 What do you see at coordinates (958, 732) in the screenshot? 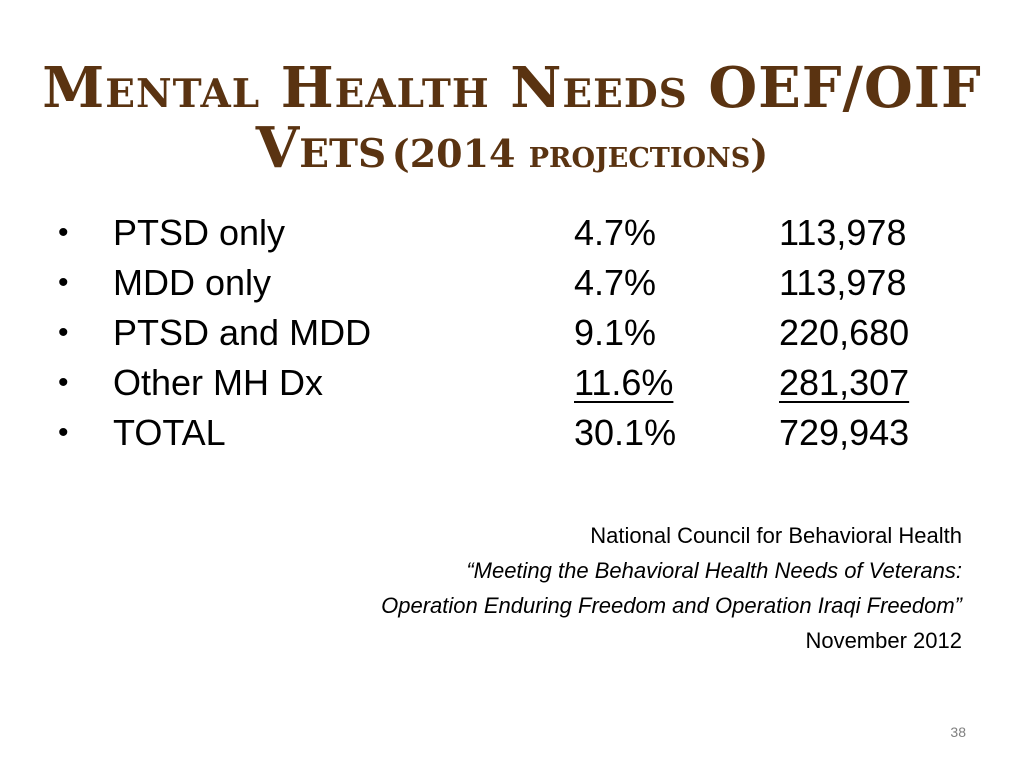
I see `page-number: 38` at bounding box center [958, 732].